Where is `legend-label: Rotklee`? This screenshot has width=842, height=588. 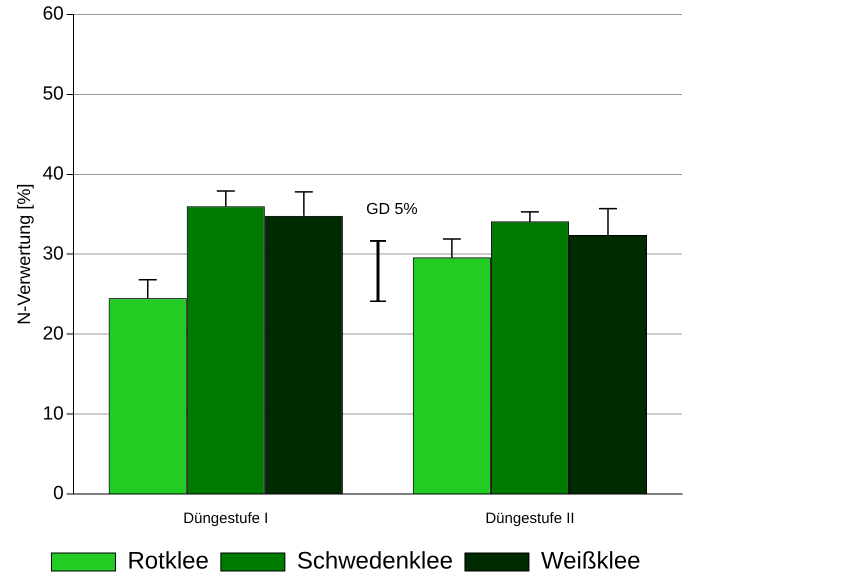 legend-label: Rotklee is located at coordinates (168, 561).